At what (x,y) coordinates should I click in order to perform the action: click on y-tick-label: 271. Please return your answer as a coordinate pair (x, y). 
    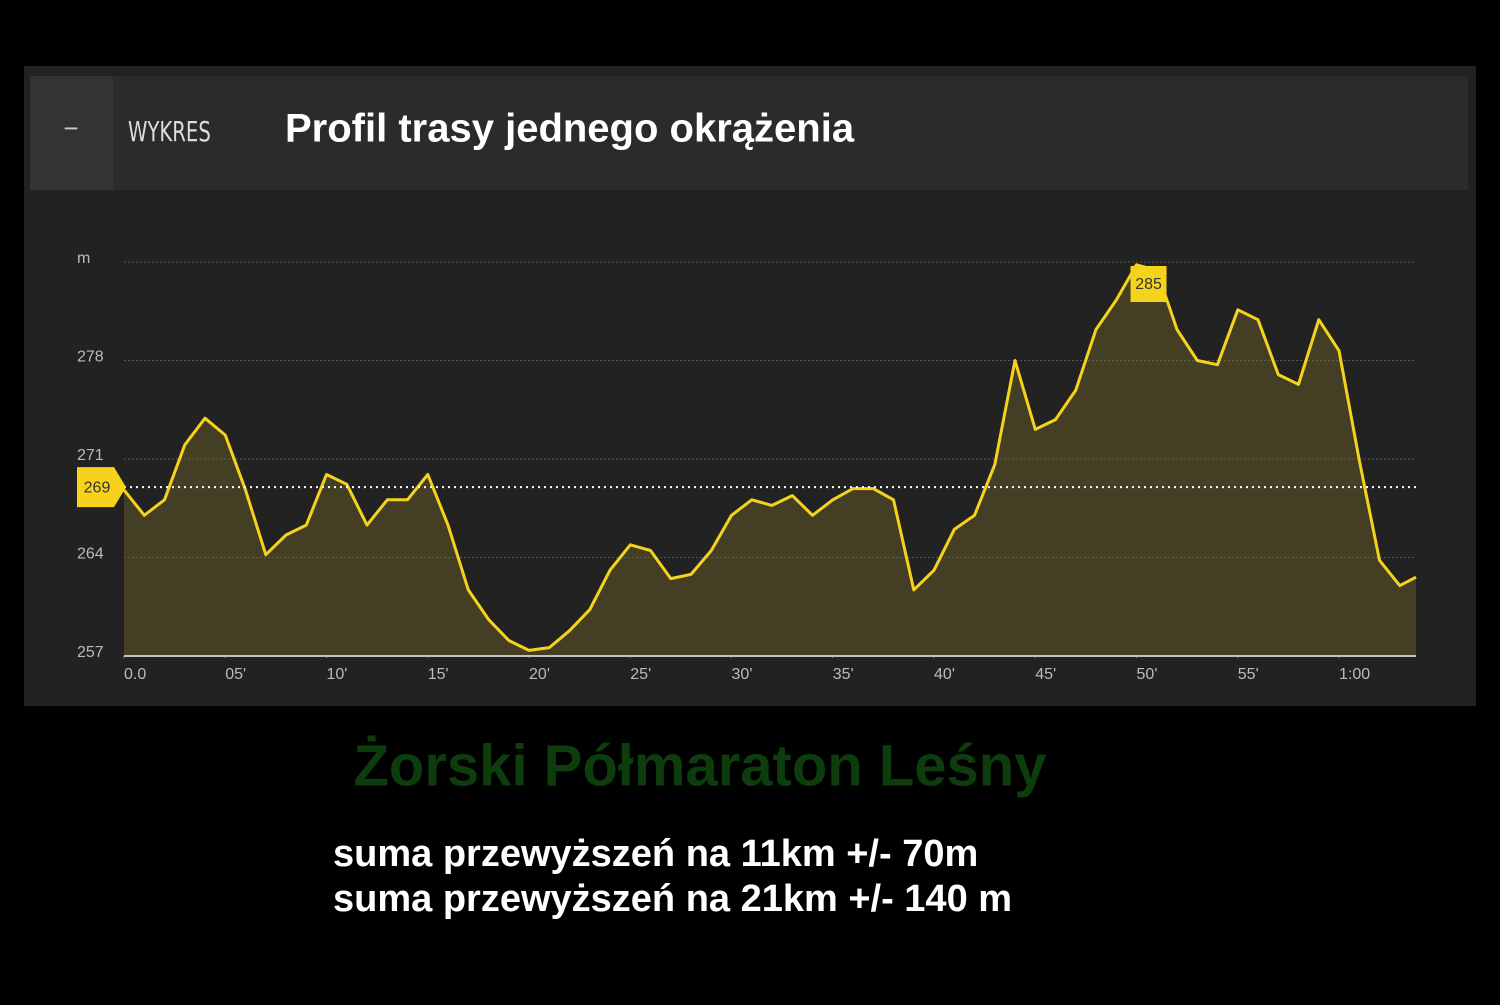
    Looking at the image, I should click on (90, 455).